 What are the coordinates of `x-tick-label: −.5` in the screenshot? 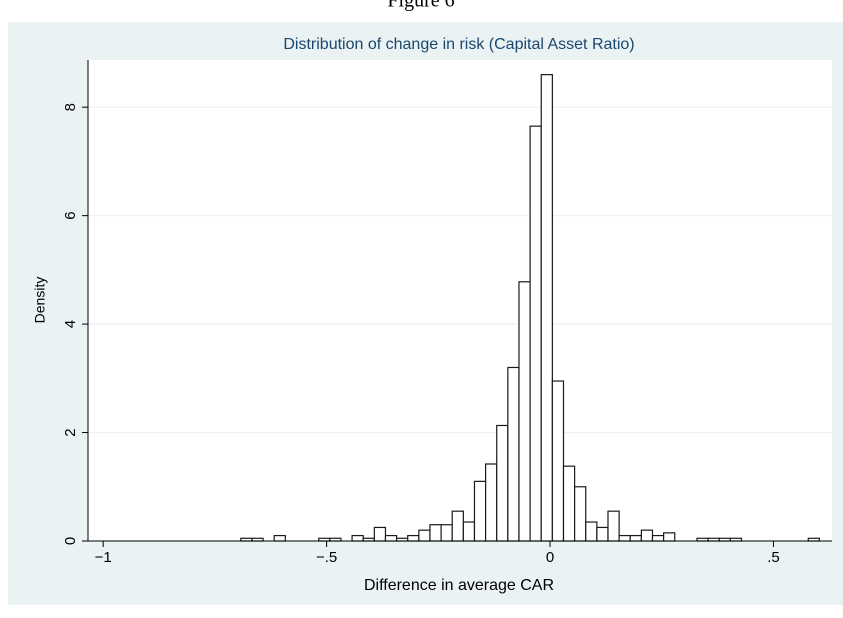 It's located at (326, 557).